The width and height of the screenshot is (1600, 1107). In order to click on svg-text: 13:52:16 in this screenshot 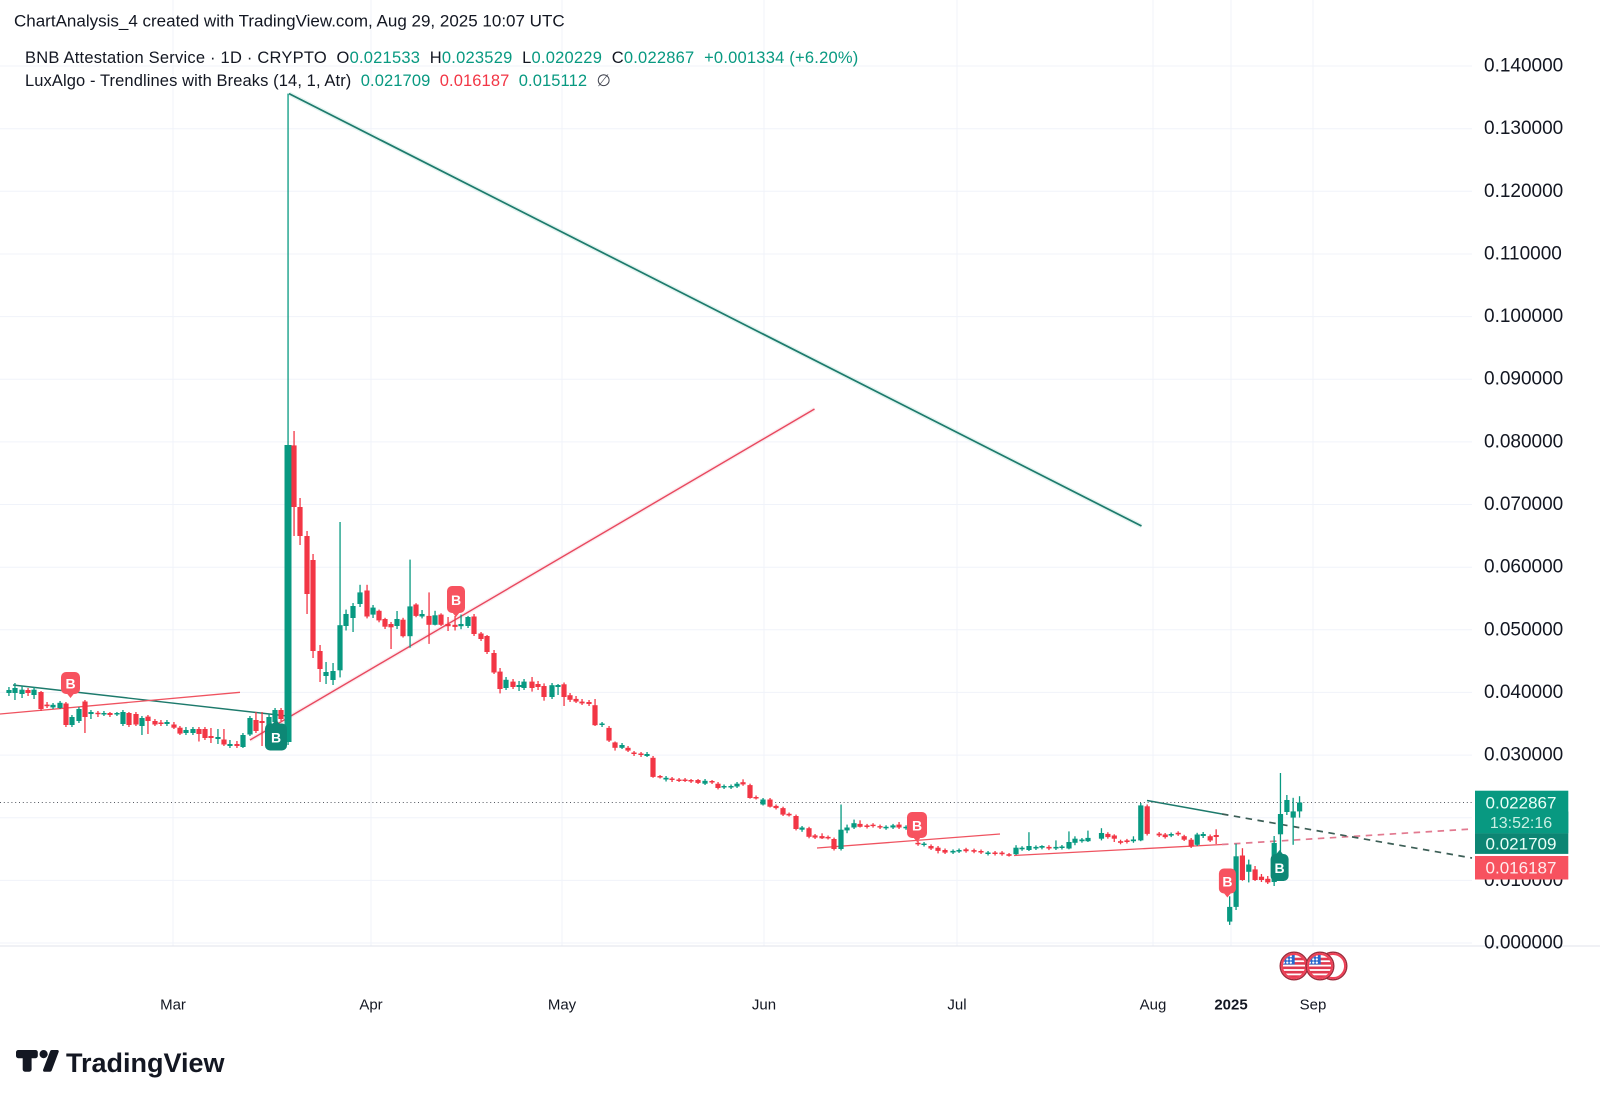, I will do `click(1521, 823)`.